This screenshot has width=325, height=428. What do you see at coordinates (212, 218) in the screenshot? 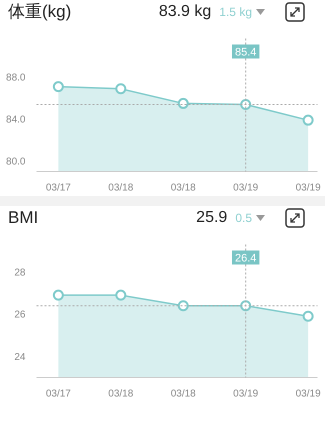
I see `text: 25.9` at bounding box center [212, 218].